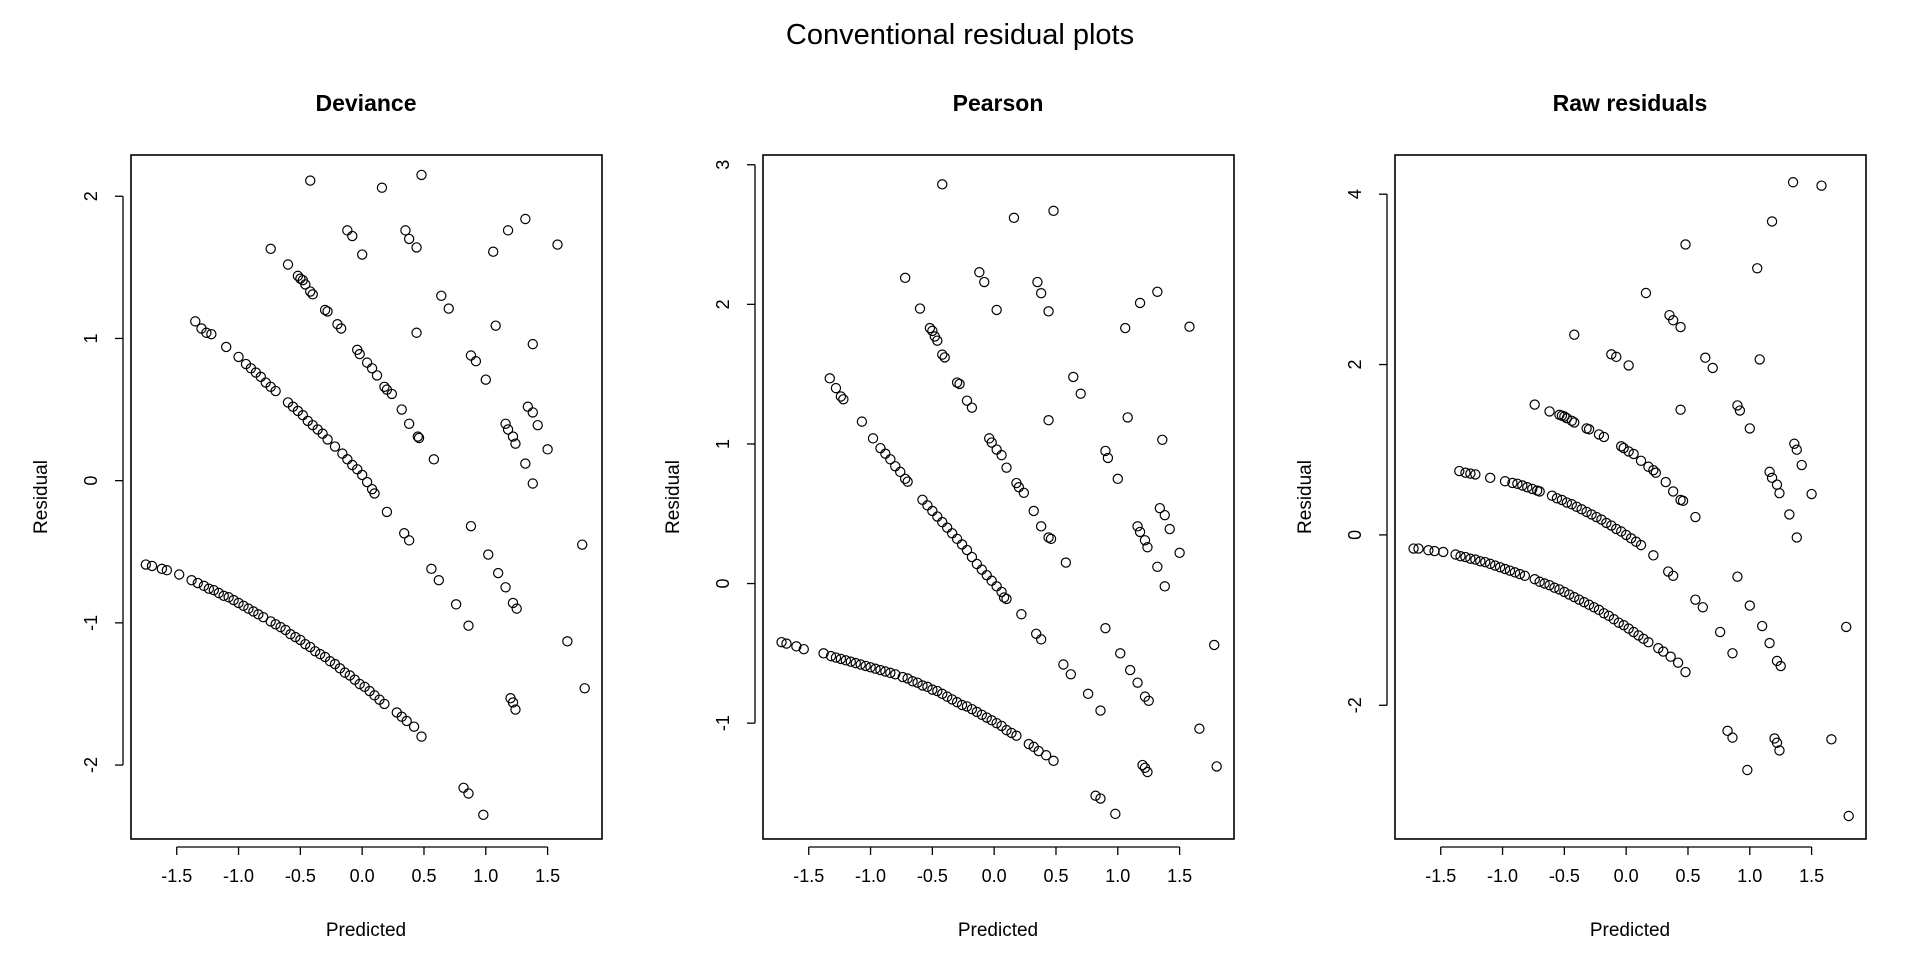 Image resolution: width=1920 pixels, height=960 pixels. I want to click on y-axis: -2-1012, so click(102, 482).